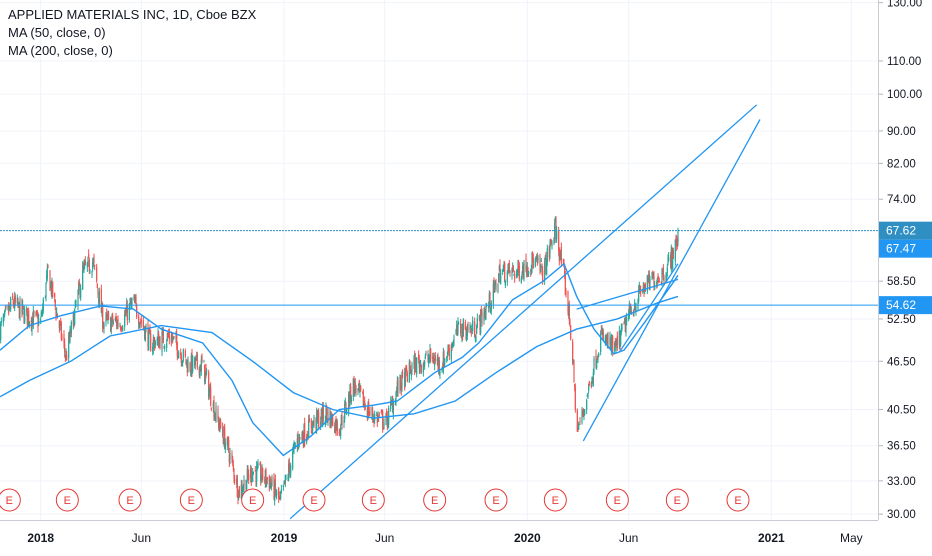 The height and width of the screenshot is (556, 932). What do you see at coordinates (901, 305) in the screenshot?
I see `hline-price-label-2: 54.62` at bounding box center [901, 305].